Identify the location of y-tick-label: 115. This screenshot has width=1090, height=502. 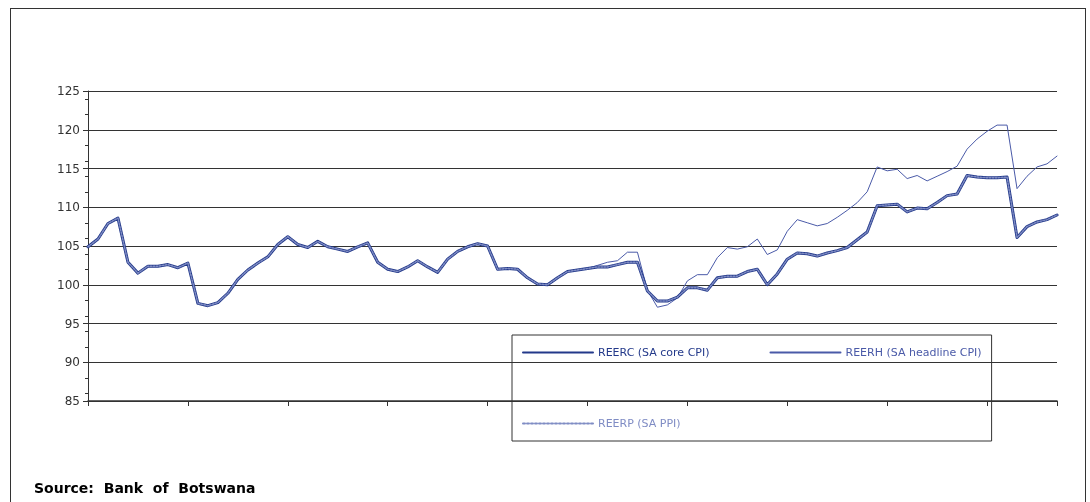
(68, 168).